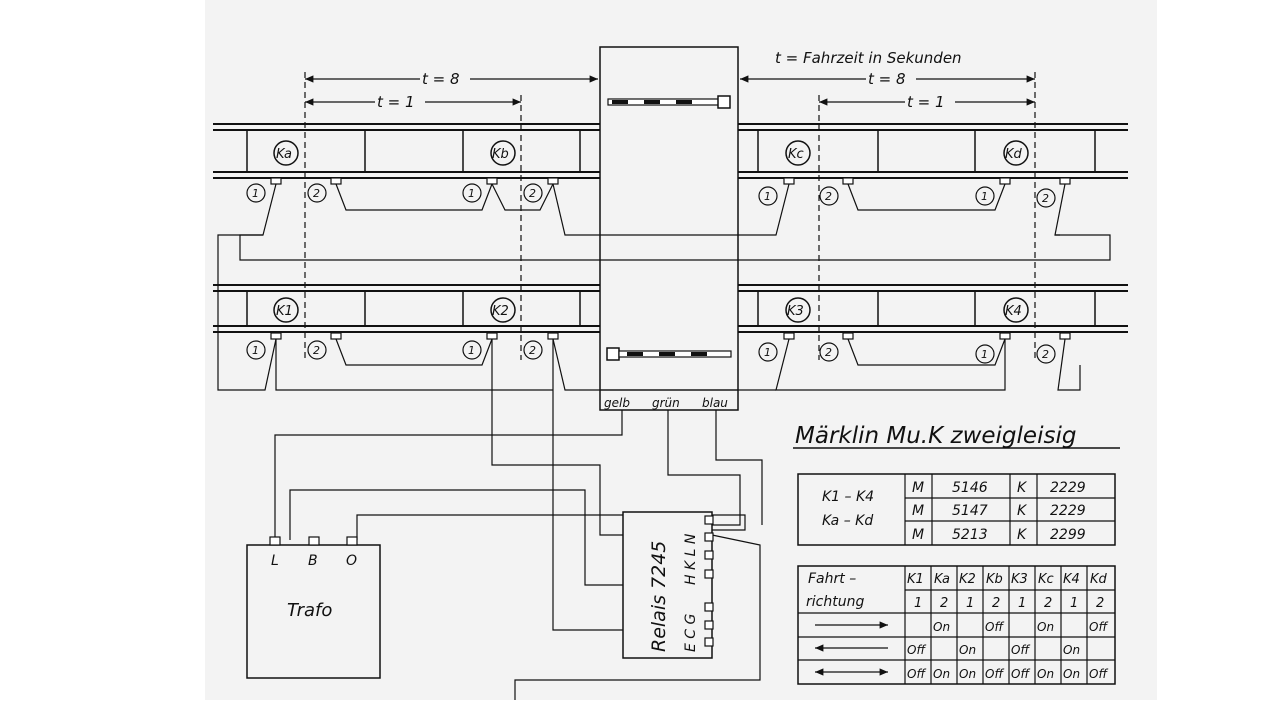  Describe the element at coordinates (659, 596) in the screenshot. I see `relay-title: Relais 7245` at that location.